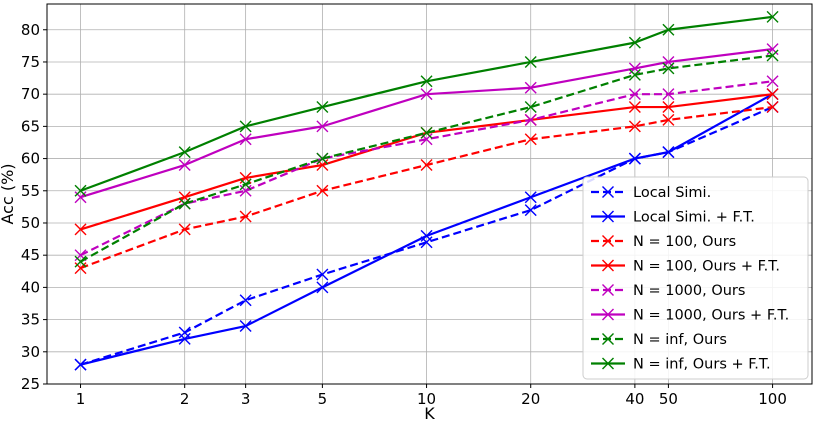 The image size is (830, 424). I want to click on legend-label: N = 1000, Ours, so click(689, 291).